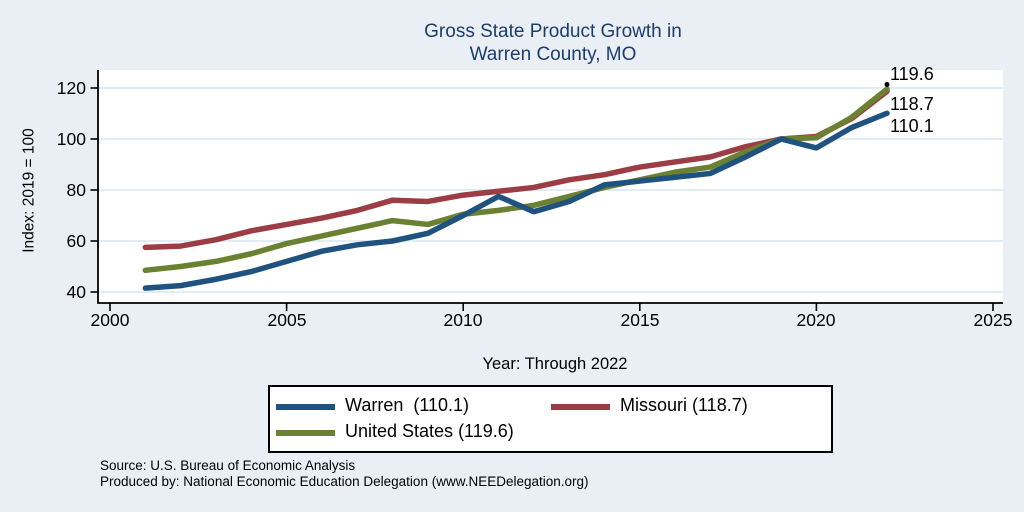 The image size is (1024, 512). What do you see at coordinates (463, 320) in the screenshot?
I see `x-tick-label-2010: 2010` at bounding box center [463, 320].